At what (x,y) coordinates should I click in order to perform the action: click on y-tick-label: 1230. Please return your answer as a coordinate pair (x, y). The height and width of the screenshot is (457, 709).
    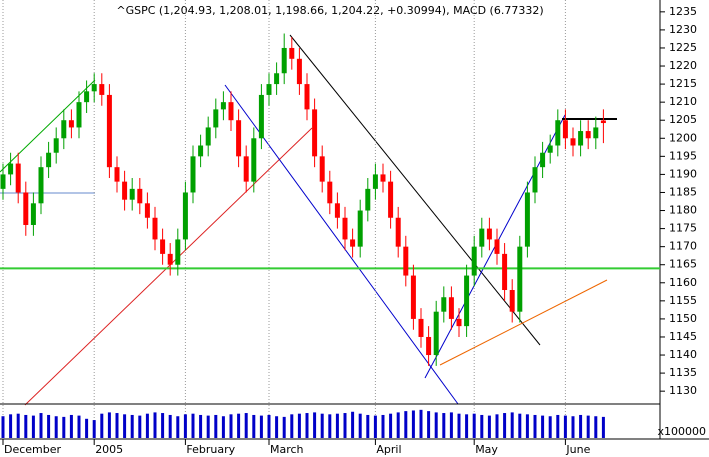
    Looking at the image, I should click on (683, 29).